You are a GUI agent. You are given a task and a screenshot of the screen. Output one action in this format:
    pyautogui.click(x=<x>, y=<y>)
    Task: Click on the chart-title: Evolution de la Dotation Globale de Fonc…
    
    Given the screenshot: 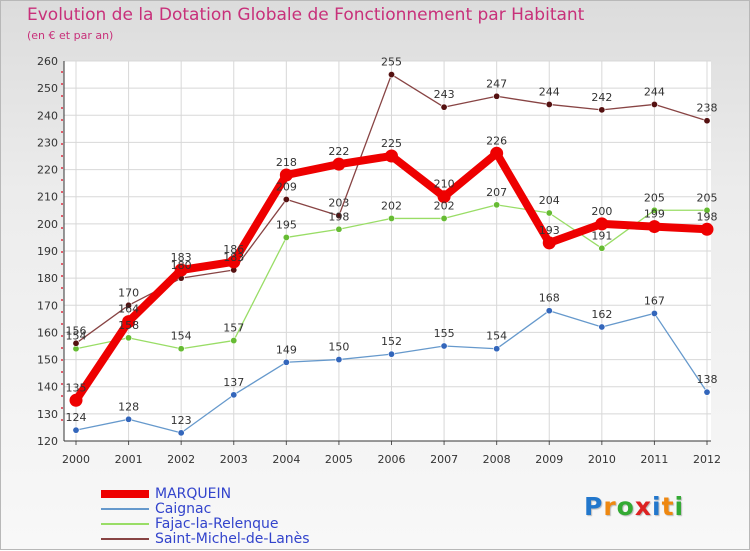 What is the action you would take?
    pyautogui.click(x=306, y=15)
    